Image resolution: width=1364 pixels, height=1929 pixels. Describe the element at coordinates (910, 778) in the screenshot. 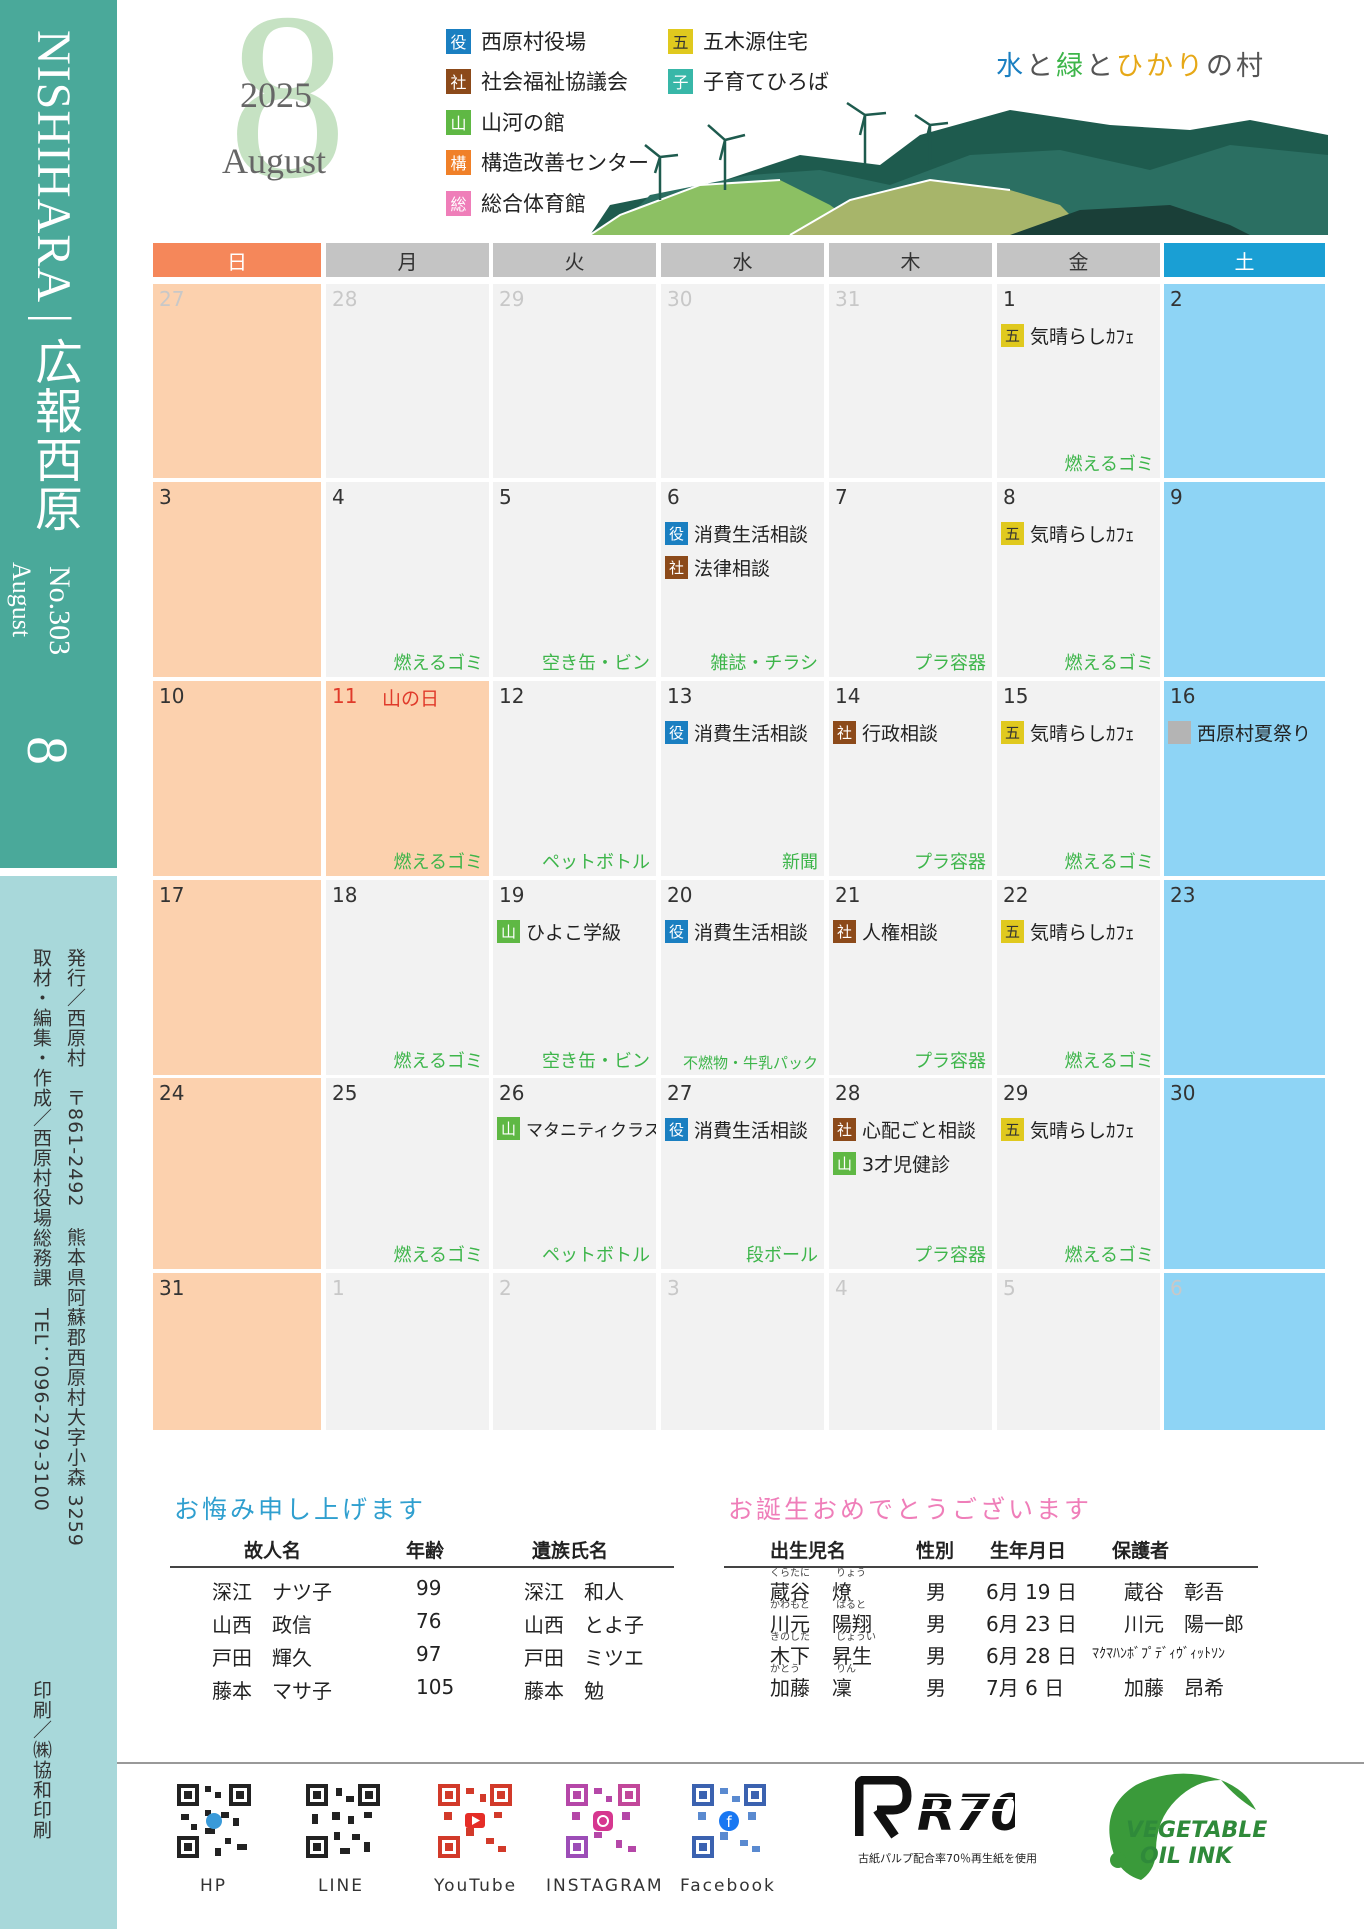

I see `calendar-day-cell: 14 社行政相談 プラ容器` at that location.